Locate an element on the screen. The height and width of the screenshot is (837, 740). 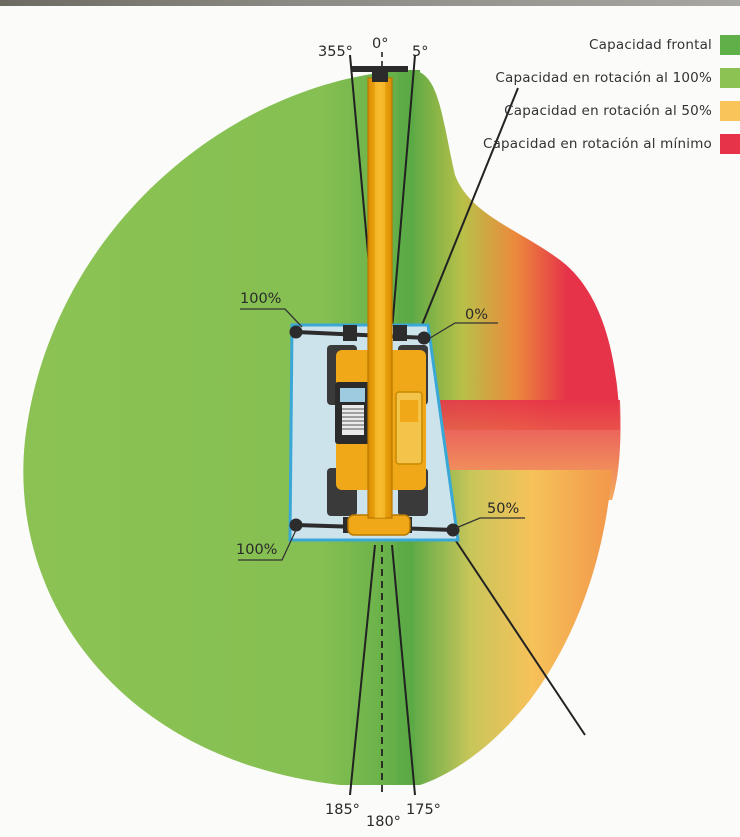
top-photo-strip is located at coordinates (370, 3).